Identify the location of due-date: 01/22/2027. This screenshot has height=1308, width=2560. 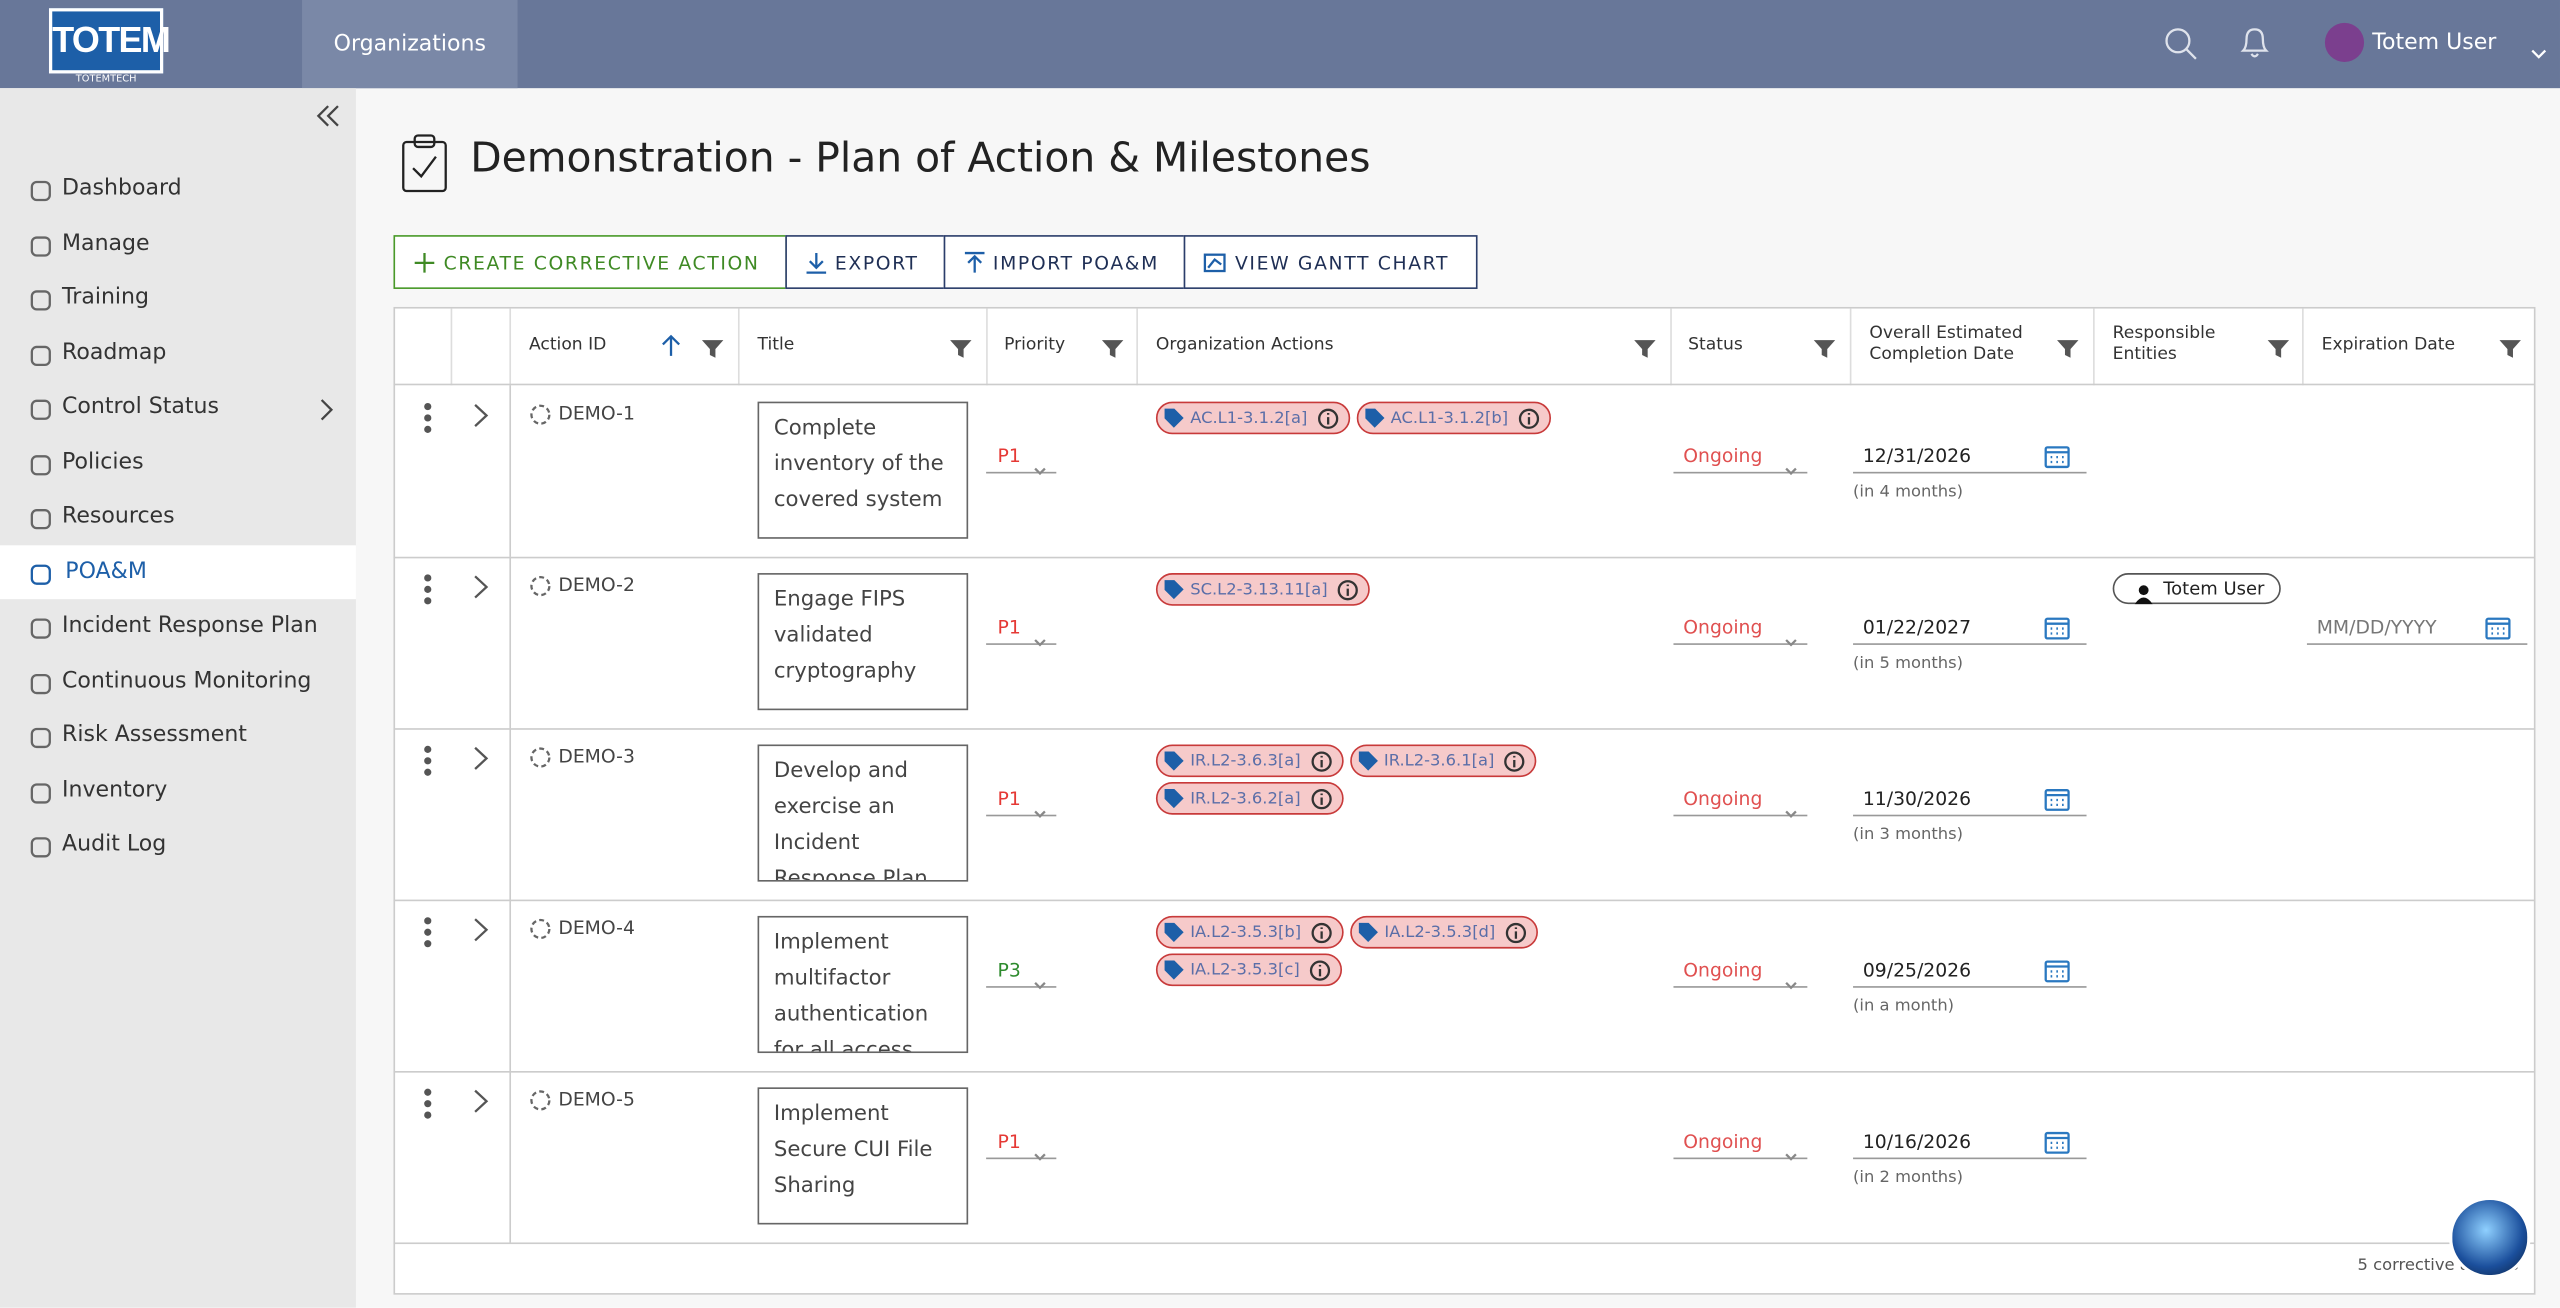
(1970, 630).